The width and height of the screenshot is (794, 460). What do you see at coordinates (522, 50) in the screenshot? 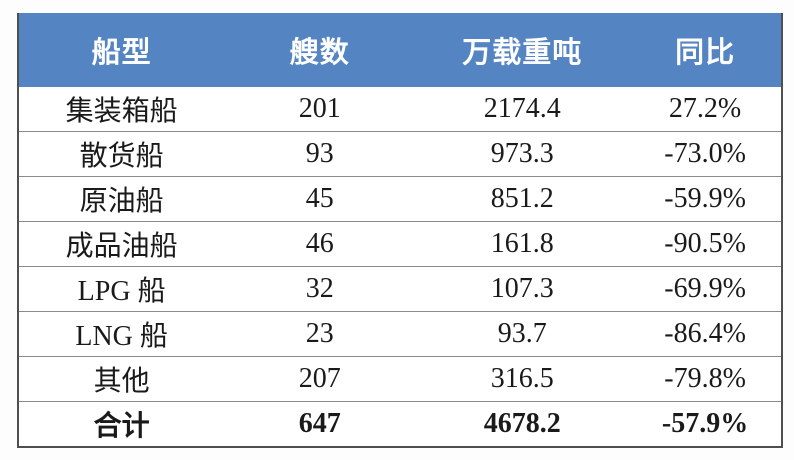
I see `column-header-dwt: 万载重吨` at bounding box center [522, 50].